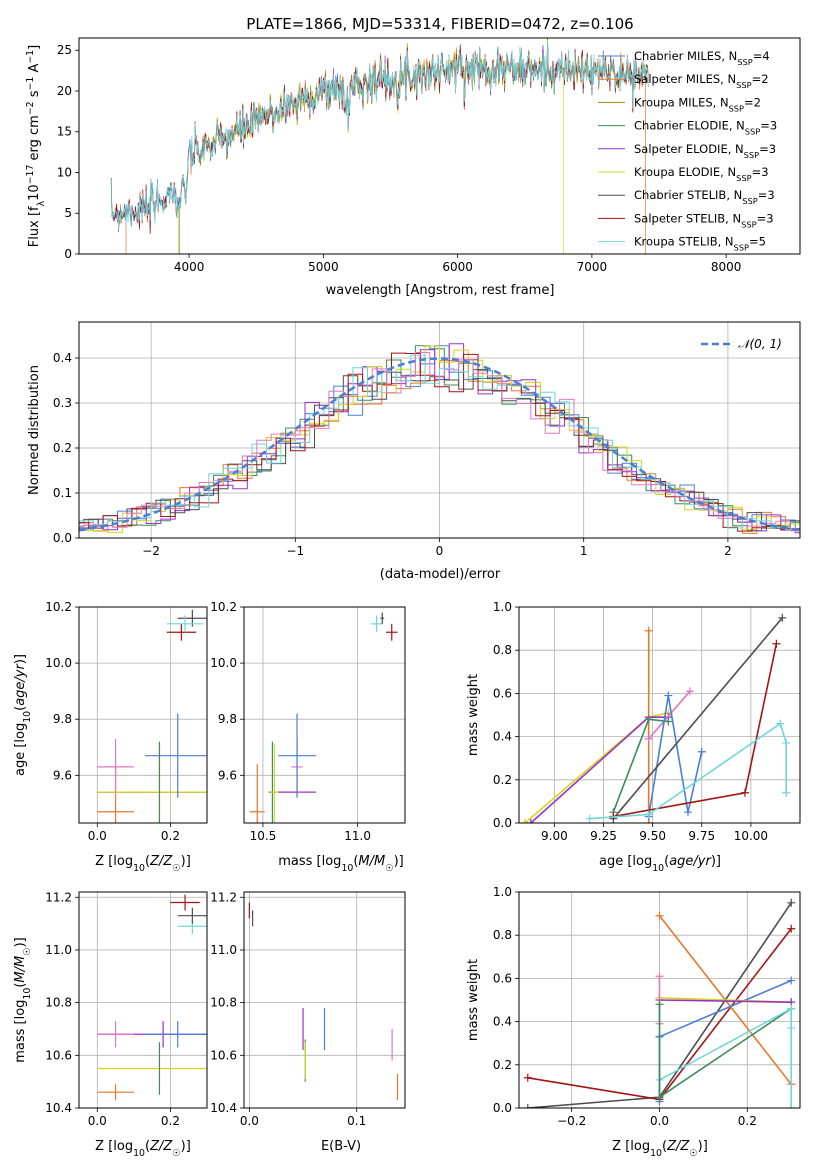 The image size is (819, 1174). What do you see at coordinates (473, 1000) in the screenshot?
I see `weight-z-y-label: mass weight` at bounding box center [473, 1000].